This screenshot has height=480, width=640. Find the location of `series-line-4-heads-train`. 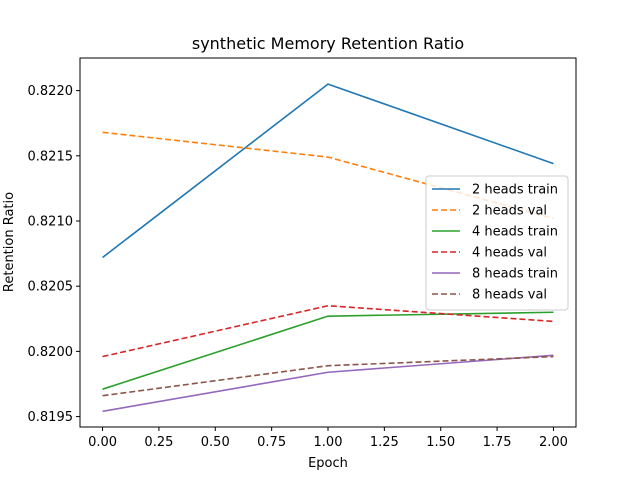

series-line-4-heads-train is located at coordinates (328, 350).